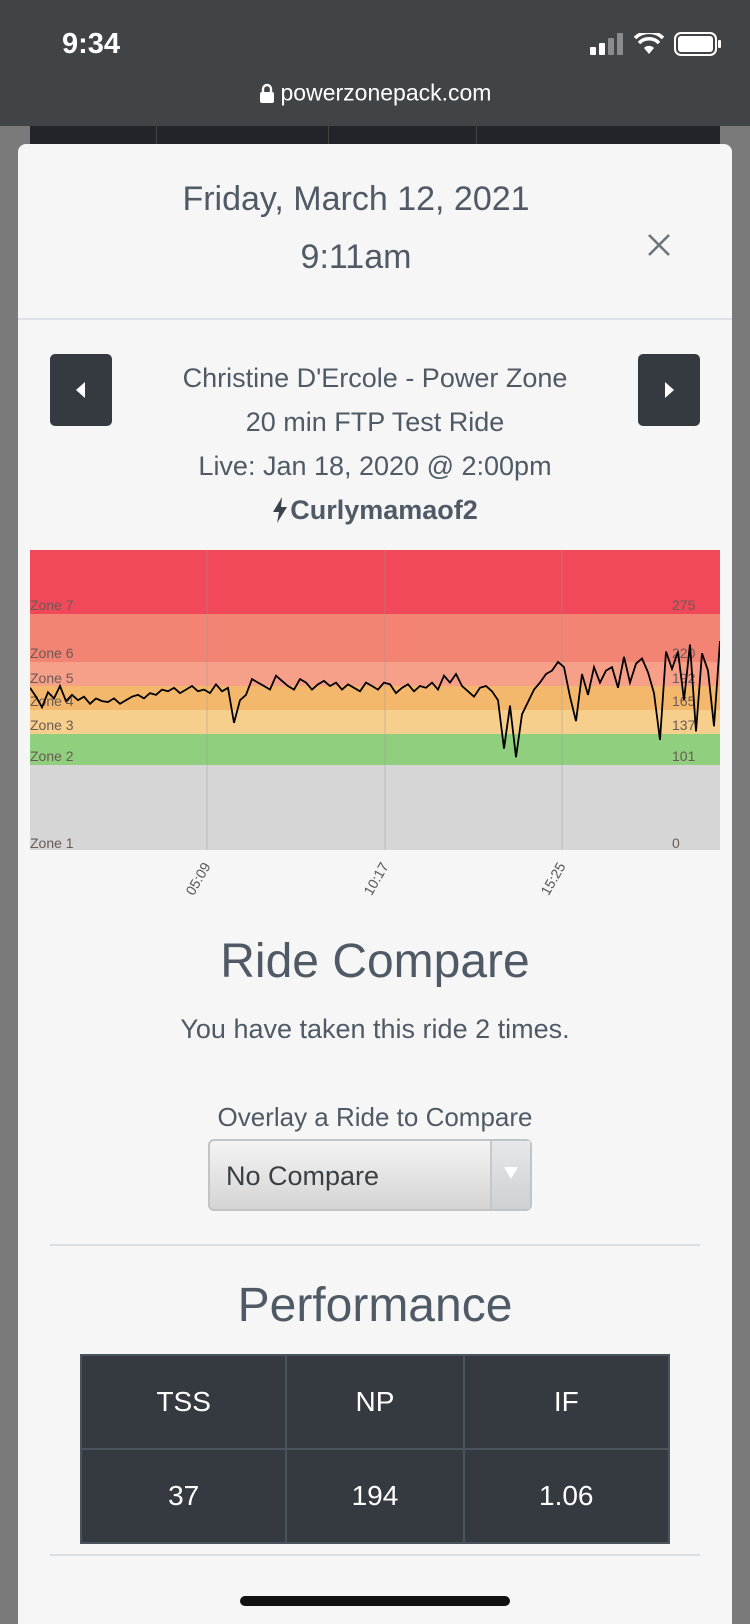  I want to click on zone-threshold-label: 192, so click(684, 678).